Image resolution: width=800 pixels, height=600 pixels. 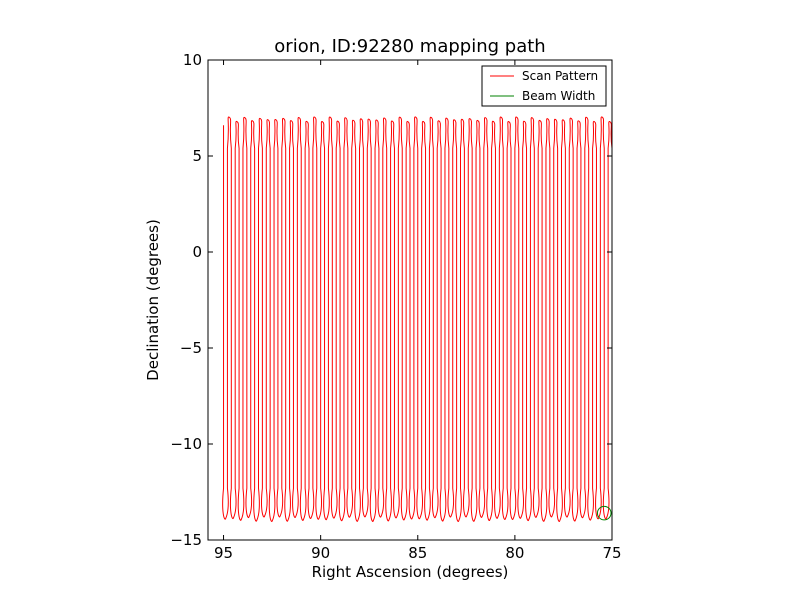 I want to click on y-tick-label: −15, so click(x=186, y=540).